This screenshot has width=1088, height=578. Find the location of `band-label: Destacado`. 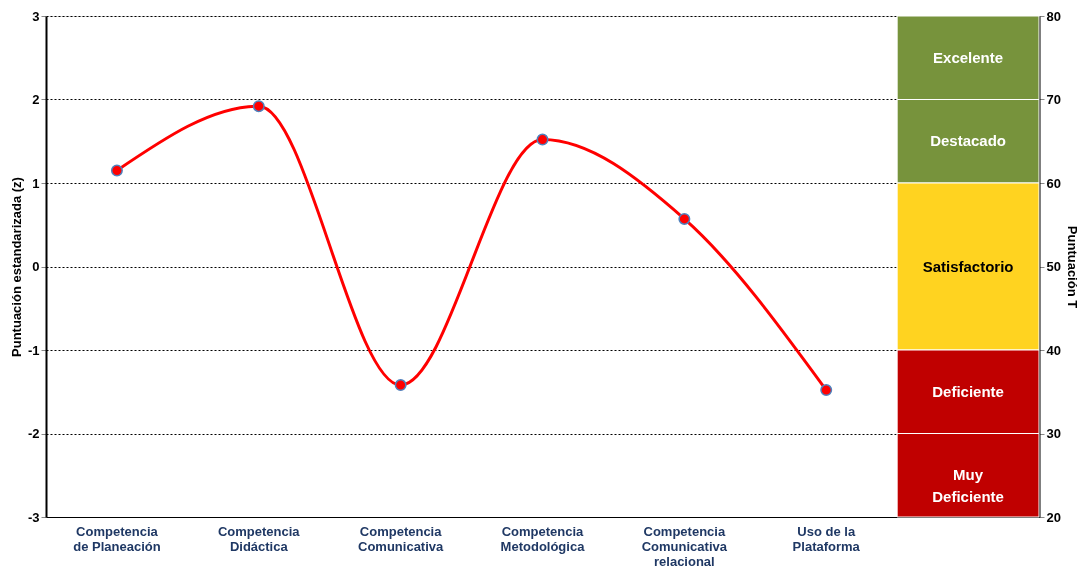

band-label: Destacado is located at coordinates (968, 141).